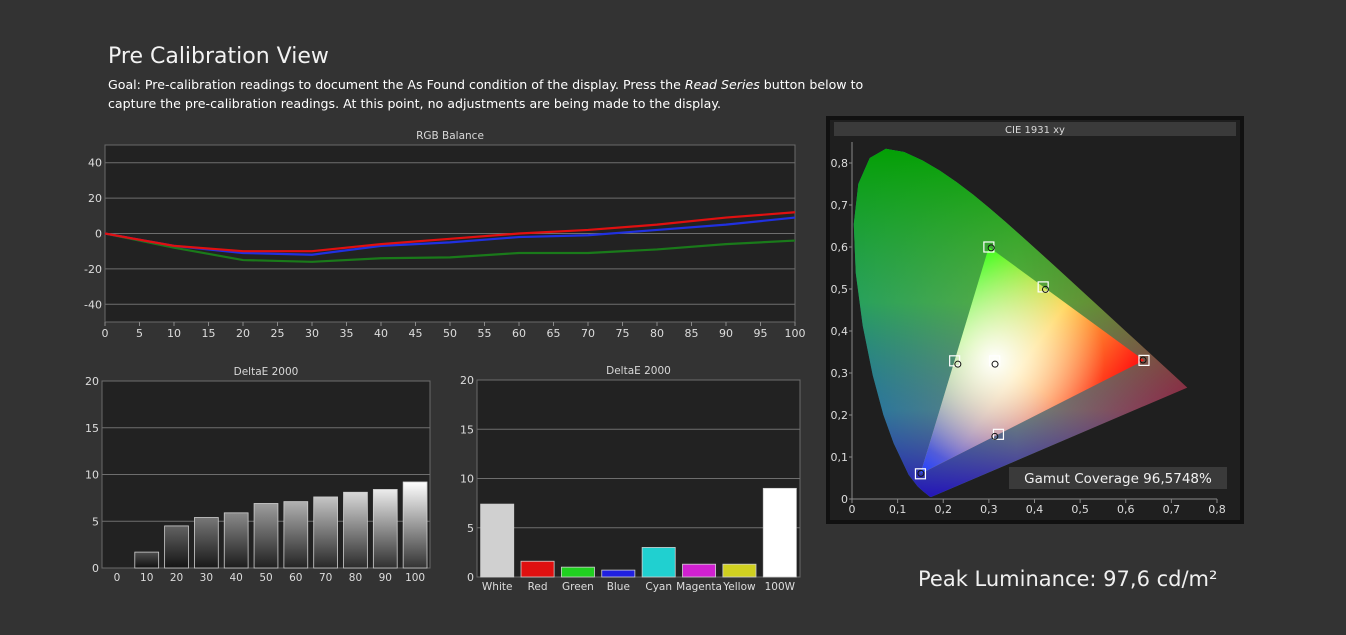 Image resolution: width=1346 pixels, height=635 pixels. Describe the element at coordinates (840, 331) in the screenshot. I see `y-tick-label: 0,4` at that location.